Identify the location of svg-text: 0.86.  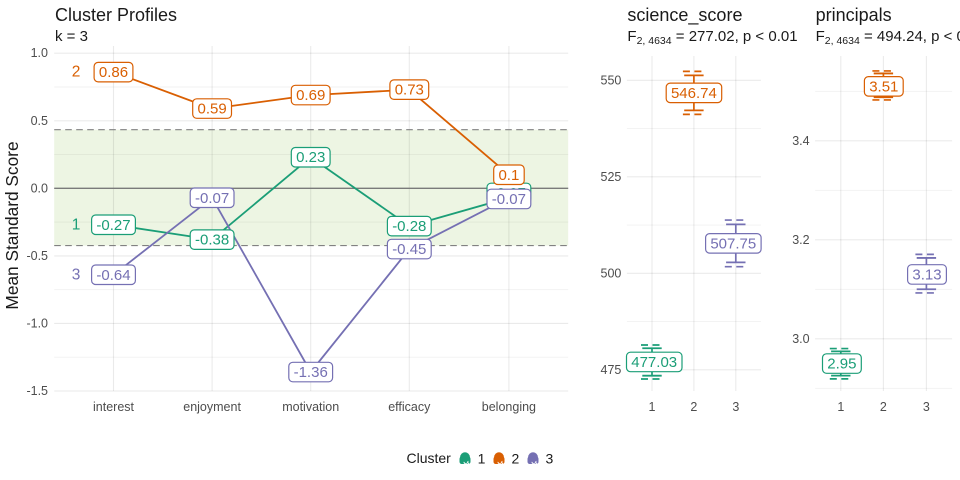
(113, 72).